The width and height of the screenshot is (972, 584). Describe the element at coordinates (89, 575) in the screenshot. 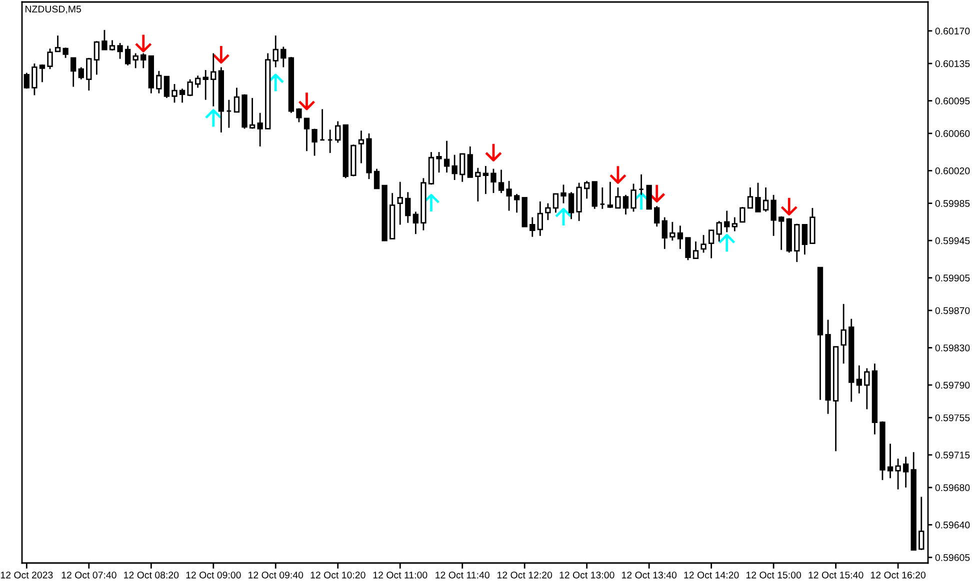

I see `x-tick-label: 12 Oct 07:40` at that location.